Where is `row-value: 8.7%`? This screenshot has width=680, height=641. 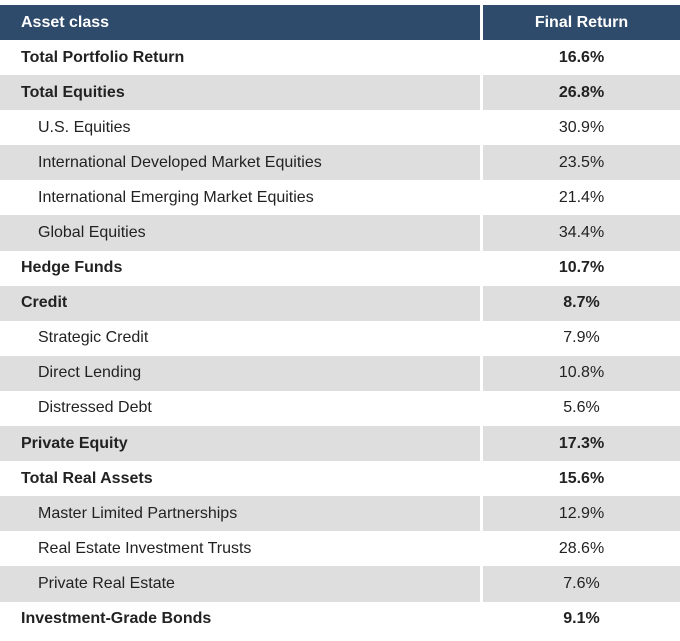 row-value: 8.7% is located at coordinates (581, 303).